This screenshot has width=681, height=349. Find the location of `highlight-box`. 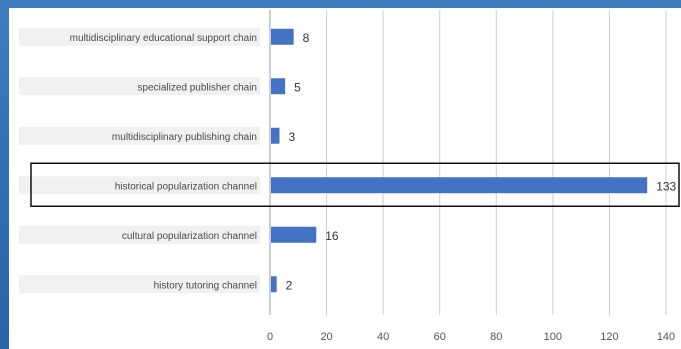

highlight-box is located at coordinates (355, 184).